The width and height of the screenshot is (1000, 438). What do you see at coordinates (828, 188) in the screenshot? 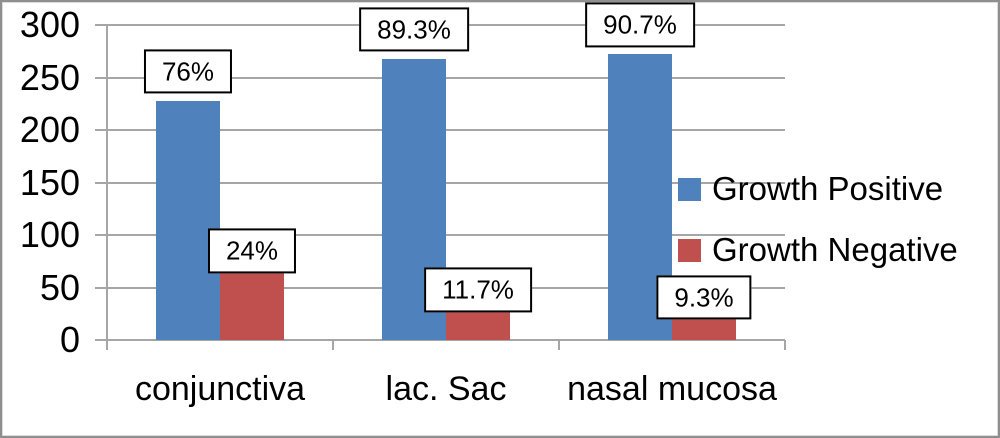
I see `legend-label-growth-positive: Growth Positive` at bounding box center [828, 188].